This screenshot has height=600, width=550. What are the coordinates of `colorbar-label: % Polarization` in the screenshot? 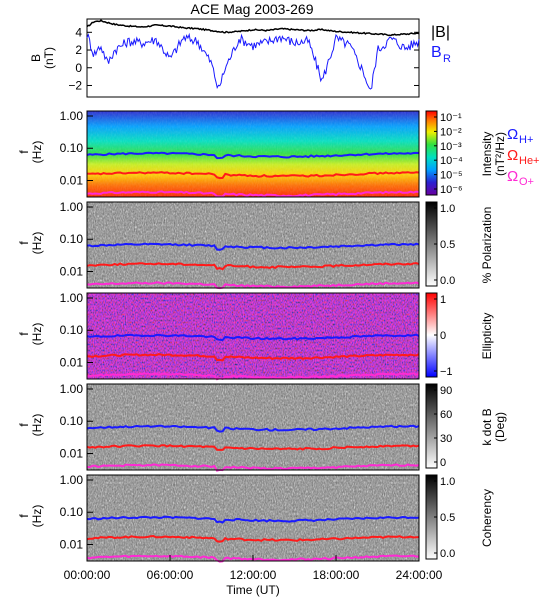 It's located at (487, 245).